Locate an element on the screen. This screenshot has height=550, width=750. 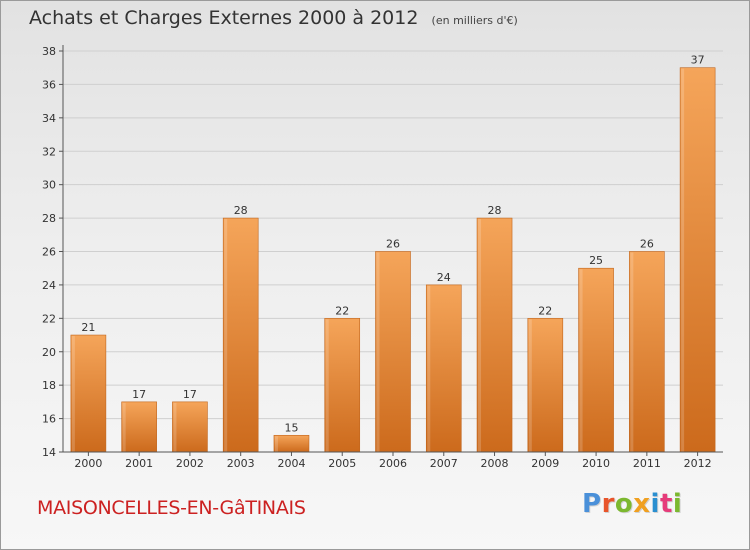
brand-letter: o is located at coordinates (624, 504).